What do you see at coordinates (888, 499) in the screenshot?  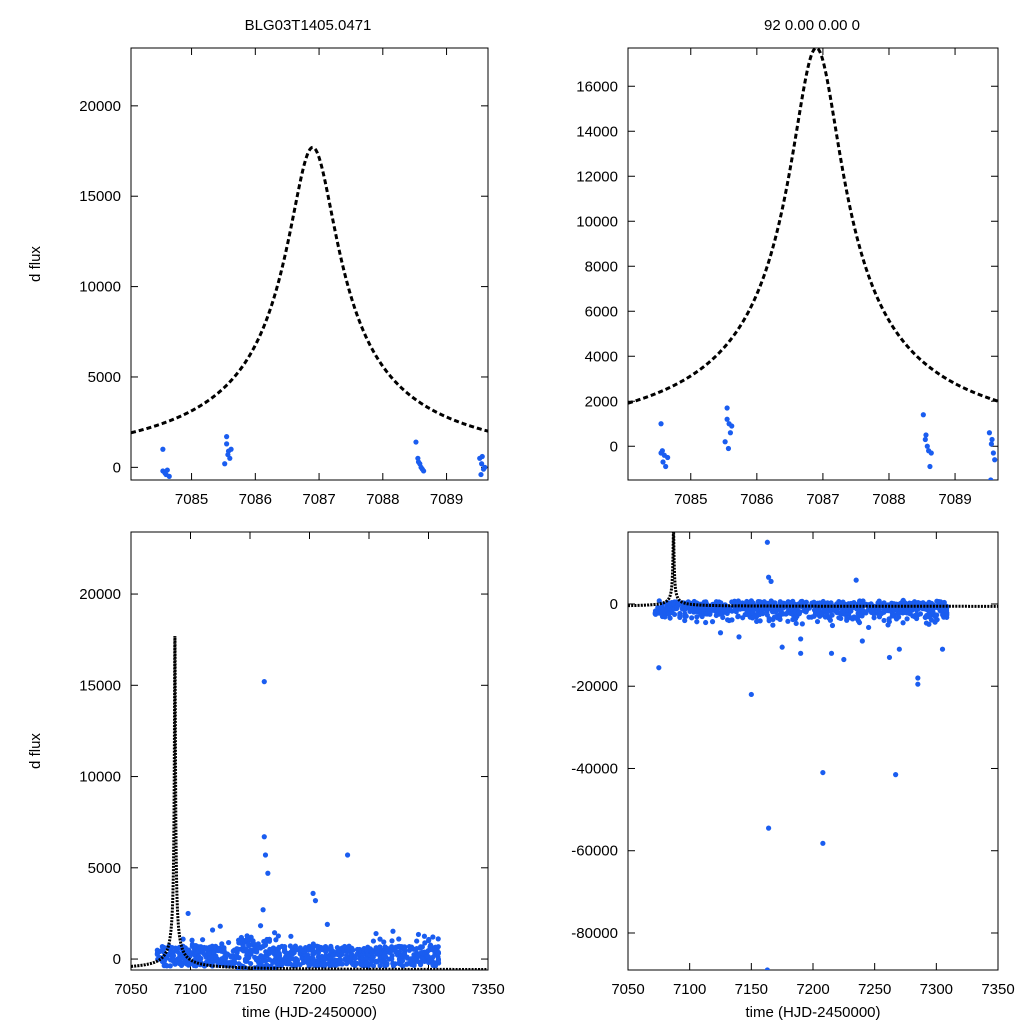 I see `x-tick-label: 7088` at bounding box center [888, 499].